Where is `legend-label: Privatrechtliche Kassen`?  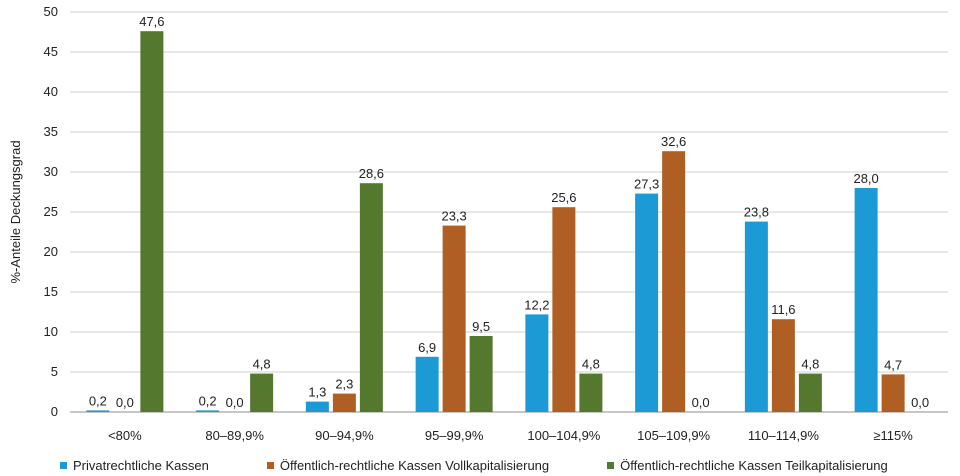
legend-label: Privatrechtliche Kassen is located at coordinates (141, 465).